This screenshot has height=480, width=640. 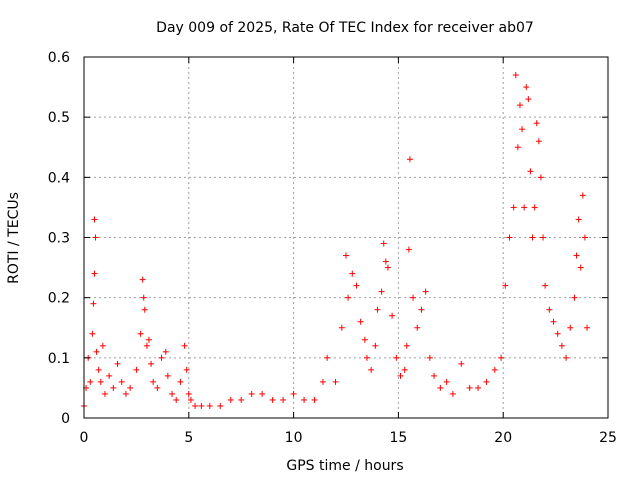 What do you see at coordinates (59, 299) in the screenshot?
I see `y-tick-label: 0.2` at bounding box center [59, 299].